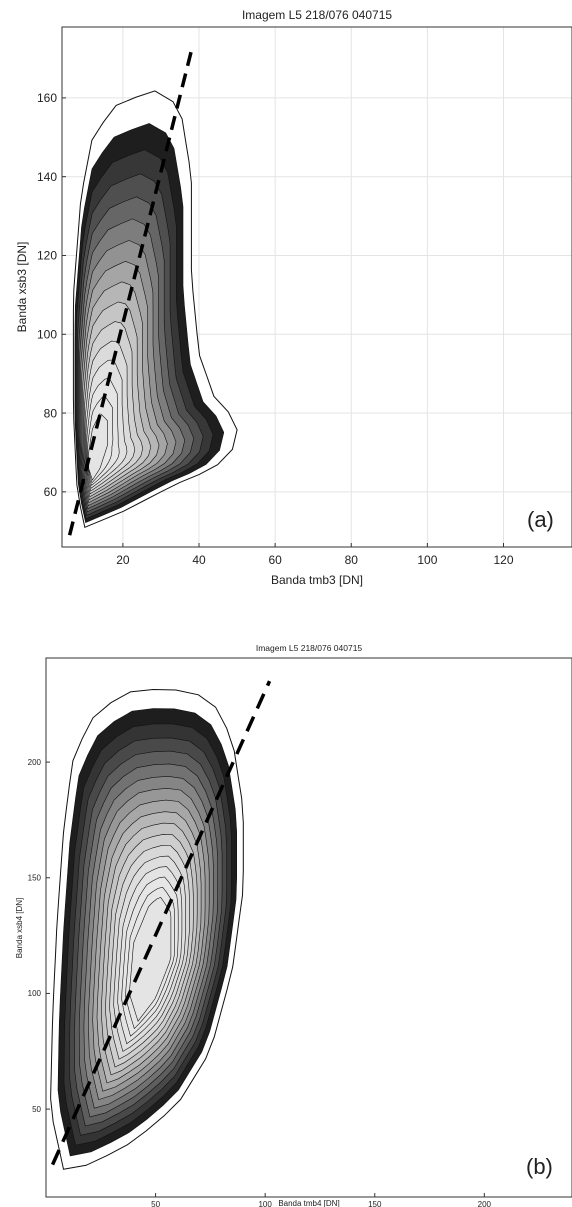  I want to click on y-tick-label: 120, so click(47, 256).